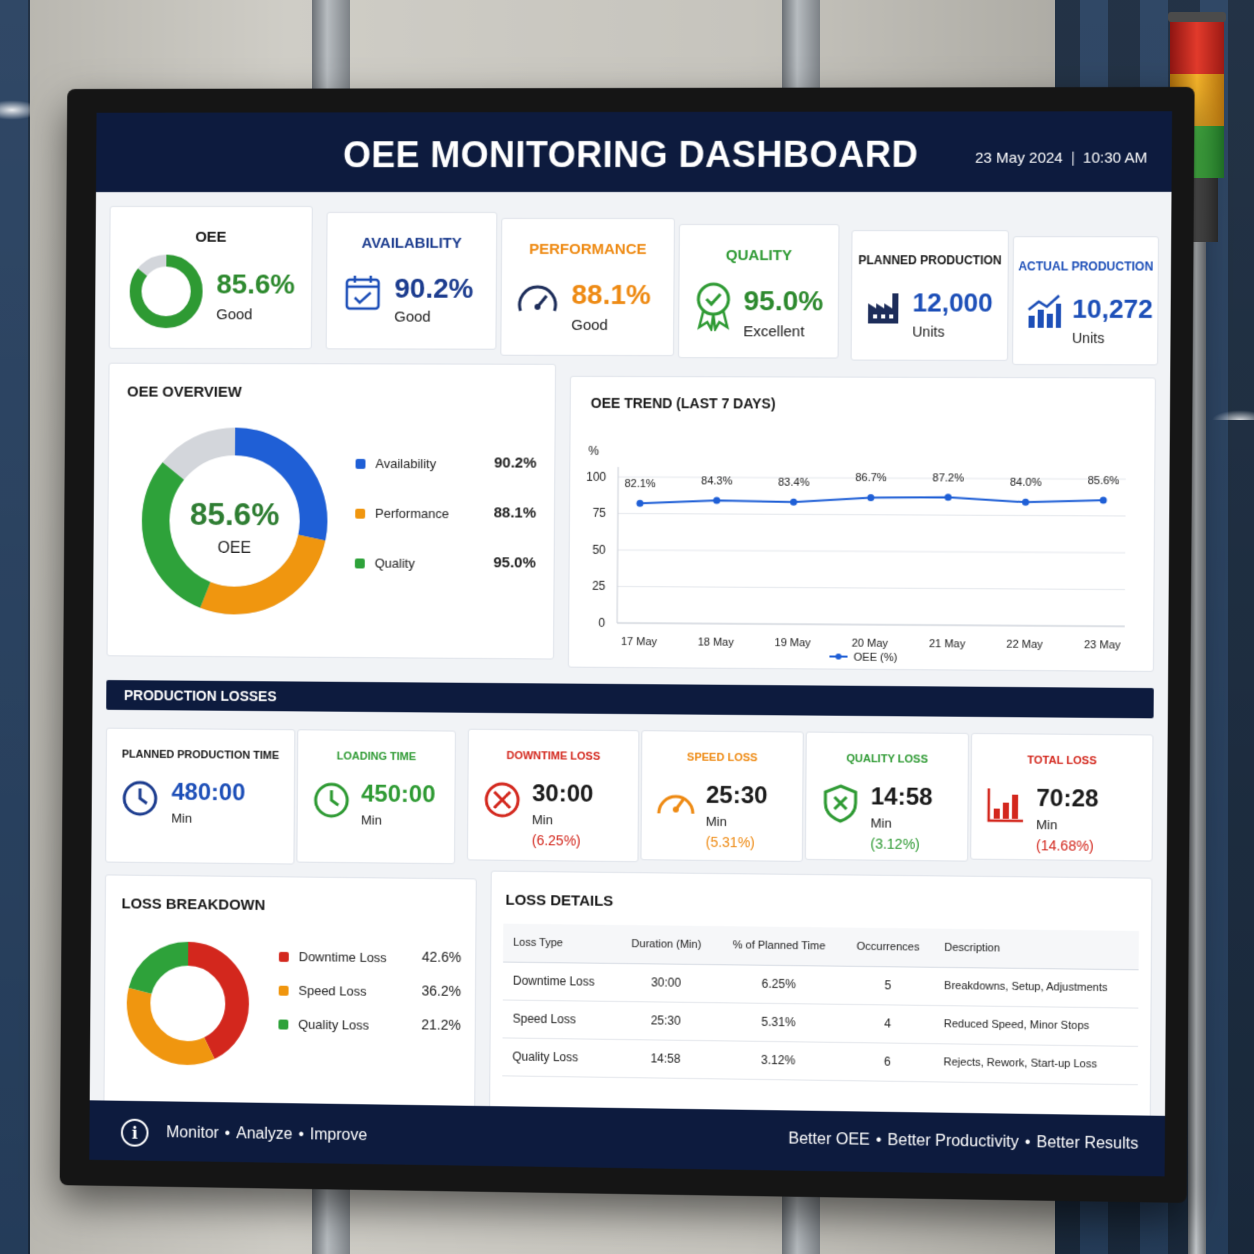 This screenshot has height=1254, width=1254. Describe the element at coordinates (1061, 797) in the screenshot. I see `loss-card: TOTAL LOSS 70:28 Min (14.68%)` at that location.